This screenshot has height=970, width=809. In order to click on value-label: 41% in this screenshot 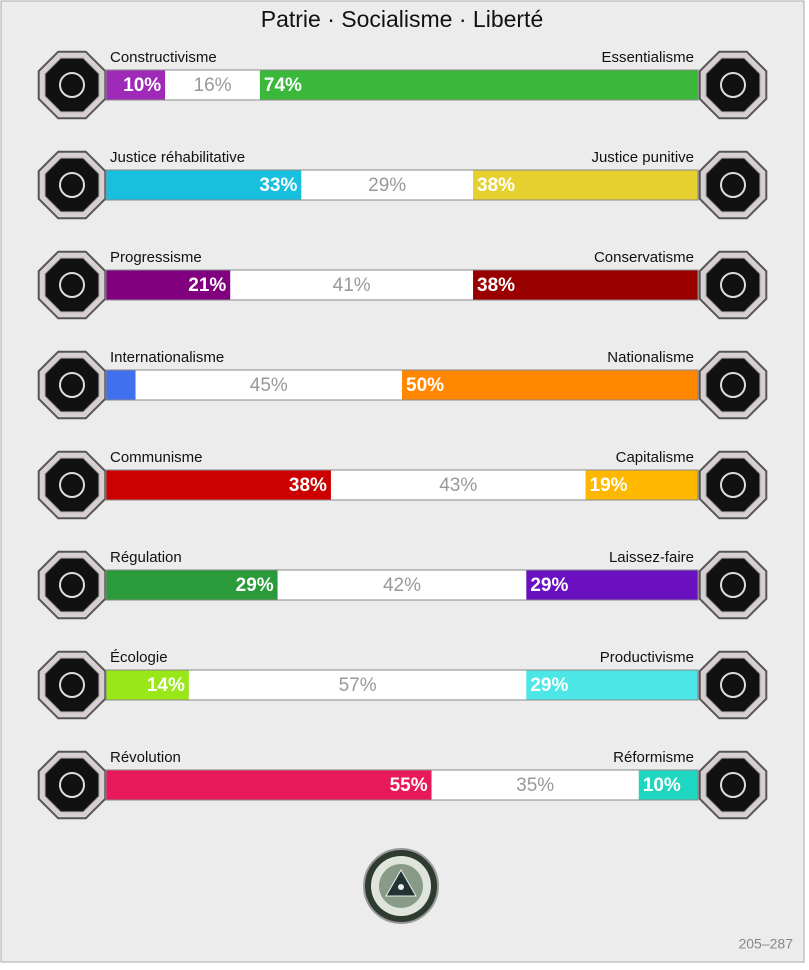, I will do `click(352, 285)`.